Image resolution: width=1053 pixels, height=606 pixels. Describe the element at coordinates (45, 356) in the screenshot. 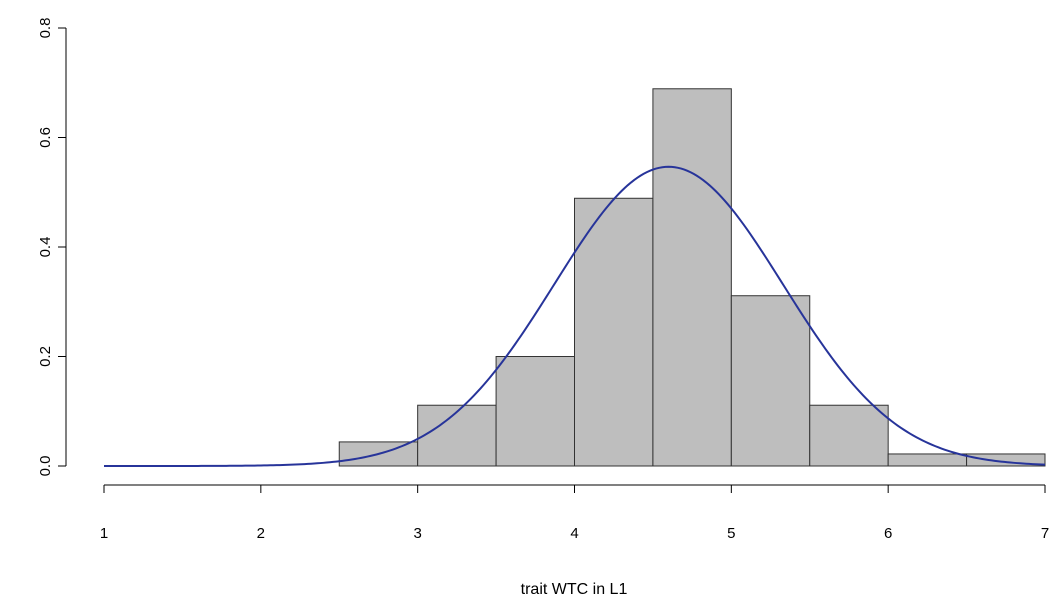

I see `y-tick-label: 0.2` at that location.